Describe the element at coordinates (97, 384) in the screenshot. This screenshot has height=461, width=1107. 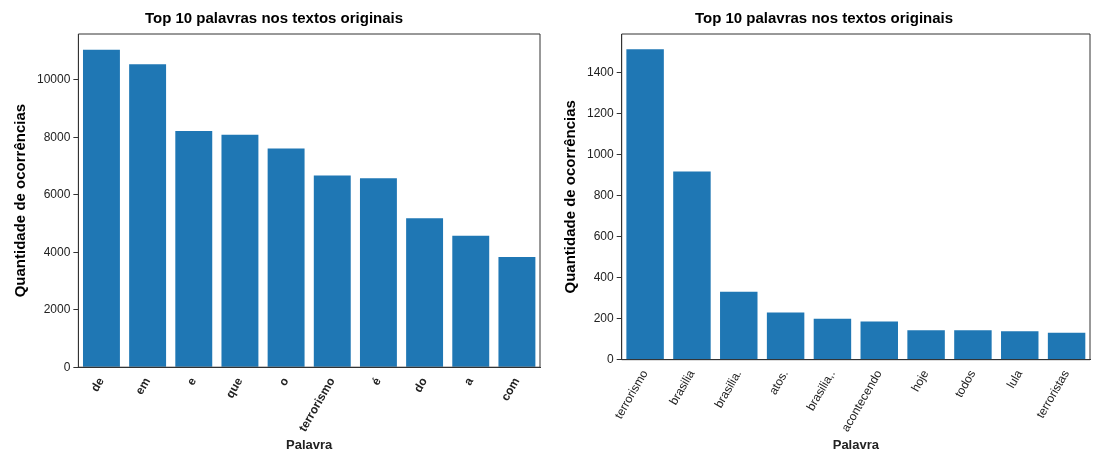
I see `x-tick-label: de` at that location.